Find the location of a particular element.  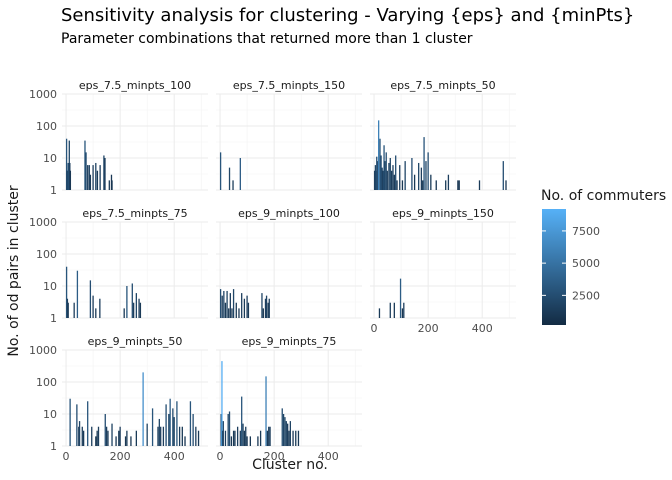

colorbar-tick-label: 7500 is located at coordinates (586, 231).